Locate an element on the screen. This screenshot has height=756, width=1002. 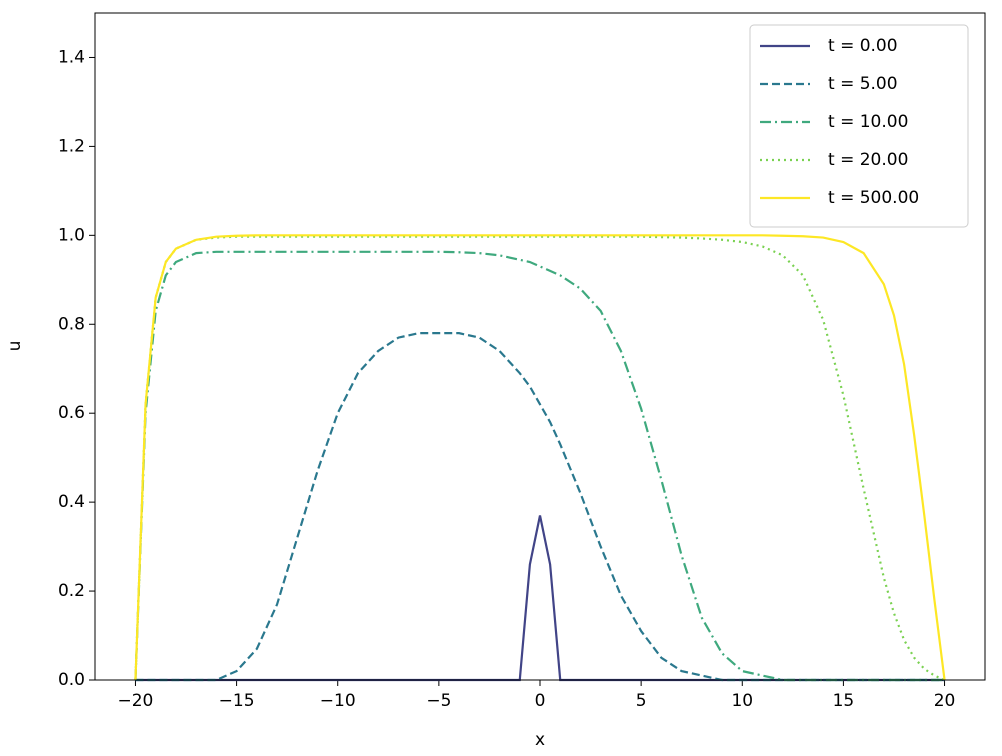
y-tick-label: 0.6 is located at coordinates (71, 413).